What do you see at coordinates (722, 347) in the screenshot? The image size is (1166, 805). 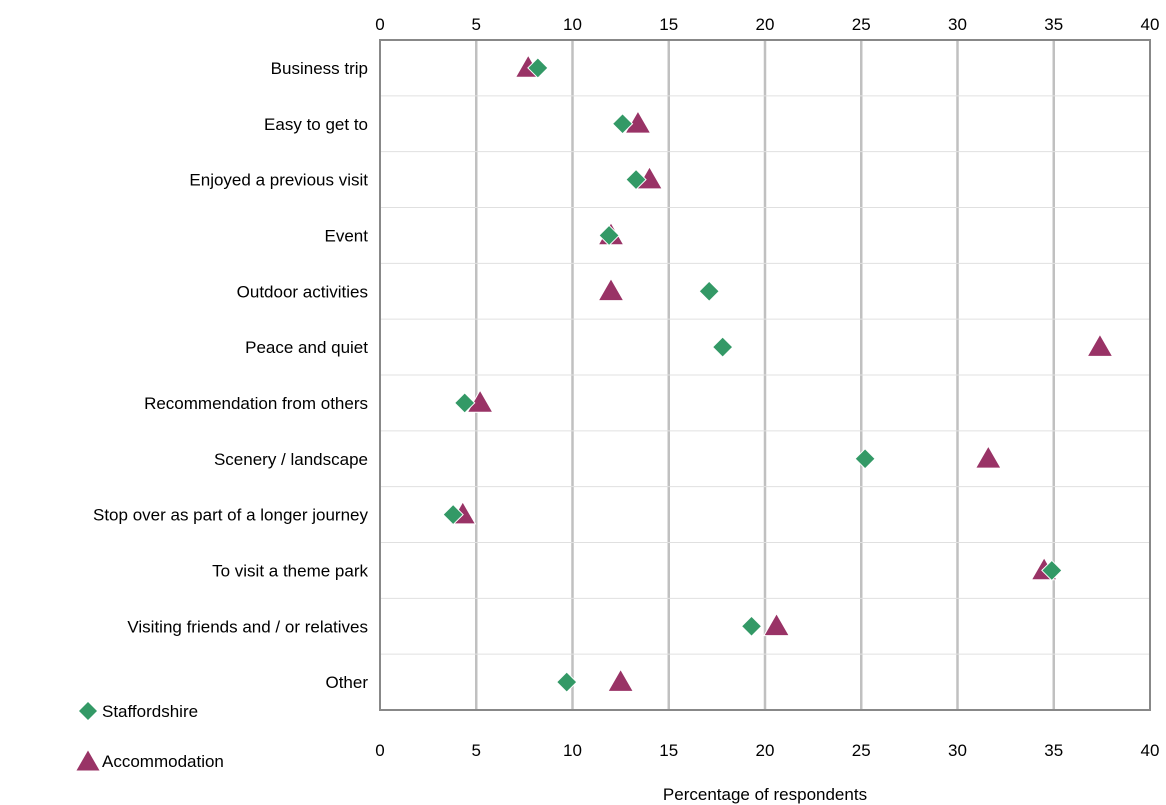 I see `point-staffordshire-peace-and-quiet` at bounding box center [722, 347].